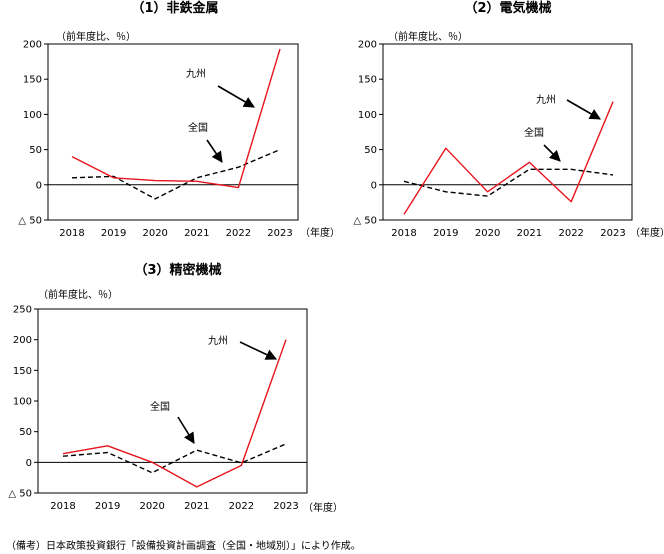 The image size is (664, 554). I want to click on source-note: （備考）日本政策投資銀行「設備投資計画調査（全国・地域別）」により作成。, so click(183, 545).